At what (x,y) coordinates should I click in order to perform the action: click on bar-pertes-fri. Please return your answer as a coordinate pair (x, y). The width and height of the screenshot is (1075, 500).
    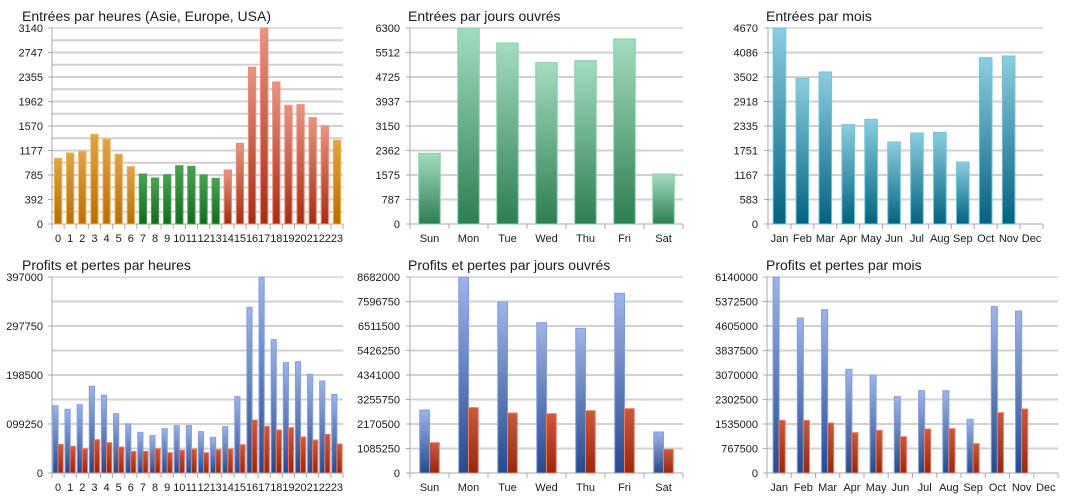
    Looking at the image, I should click on (629, 441).